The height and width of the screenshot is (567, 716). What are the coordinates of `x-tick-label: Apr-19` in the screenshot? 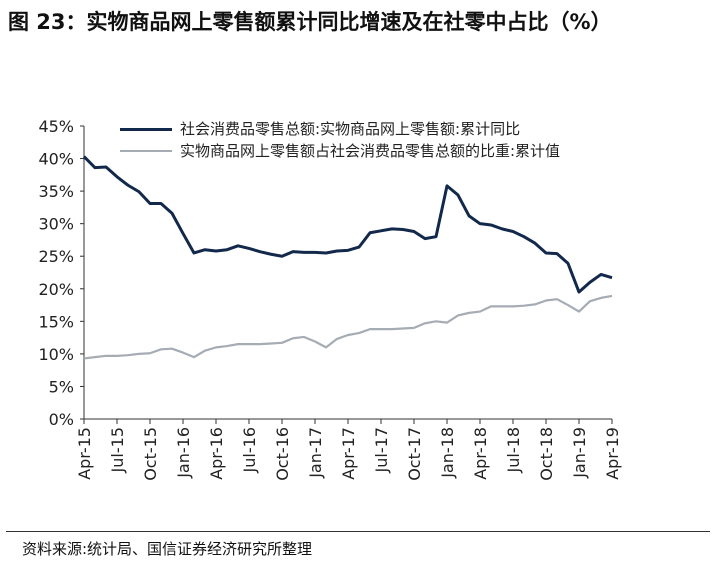 It's located at (612, 453).